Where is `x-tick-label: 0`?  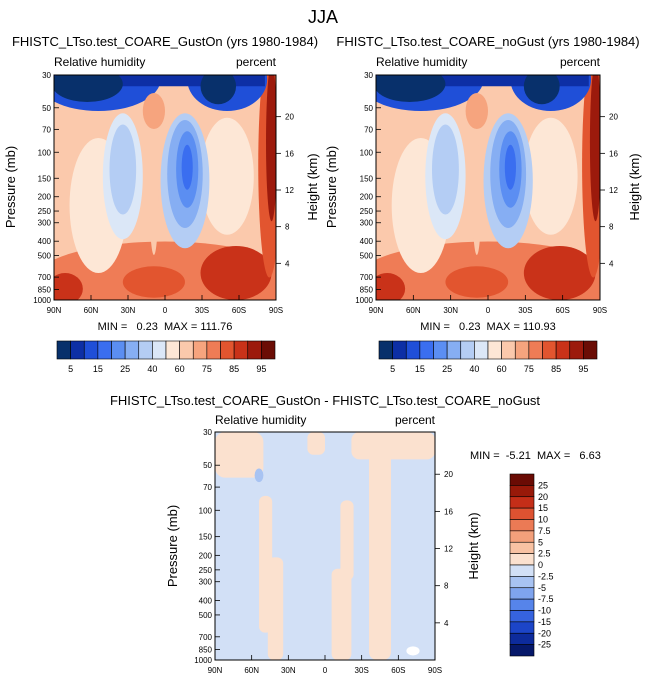
x-tick-label: 0 is located at coordinates (165, 310).